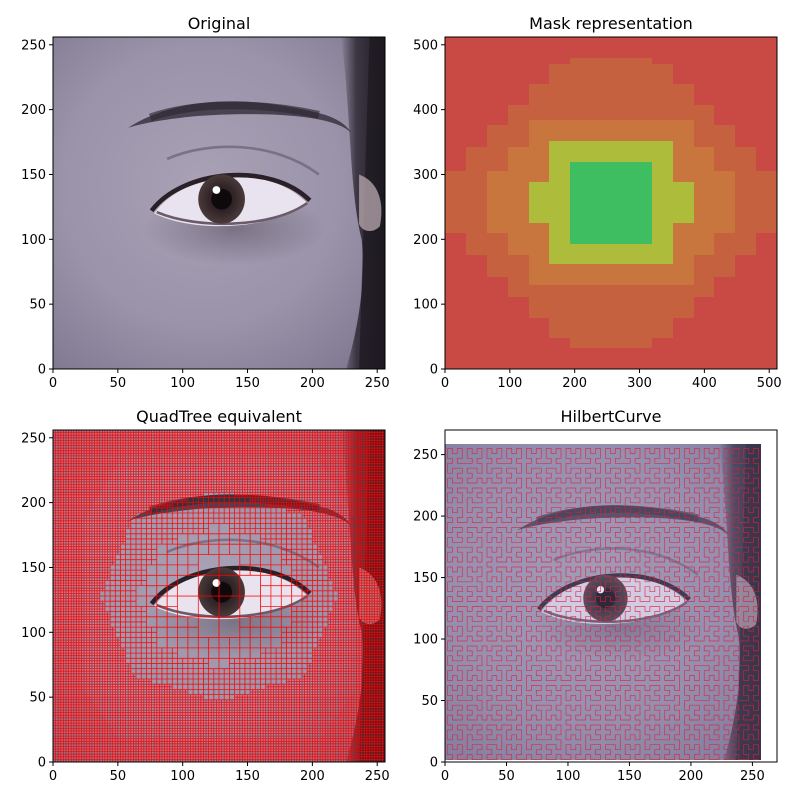 This screenshot has height=800, width=800. Describe the element at coordinates (425, 110) in the screenshot. I see `y-tick-label: 400` at that location.